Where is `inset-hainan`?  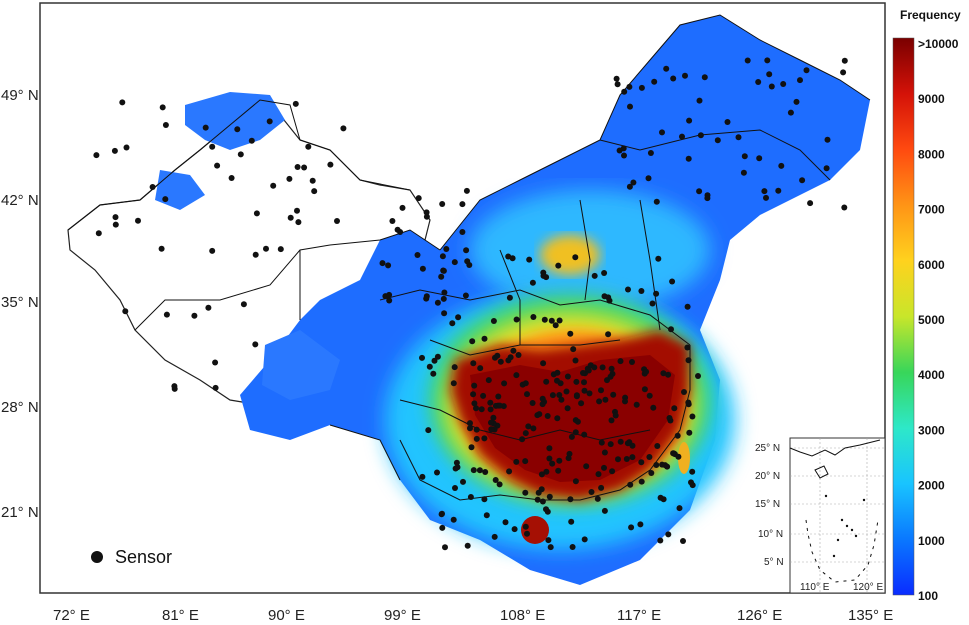
inset-hainan is located at coordinates (821, 472).